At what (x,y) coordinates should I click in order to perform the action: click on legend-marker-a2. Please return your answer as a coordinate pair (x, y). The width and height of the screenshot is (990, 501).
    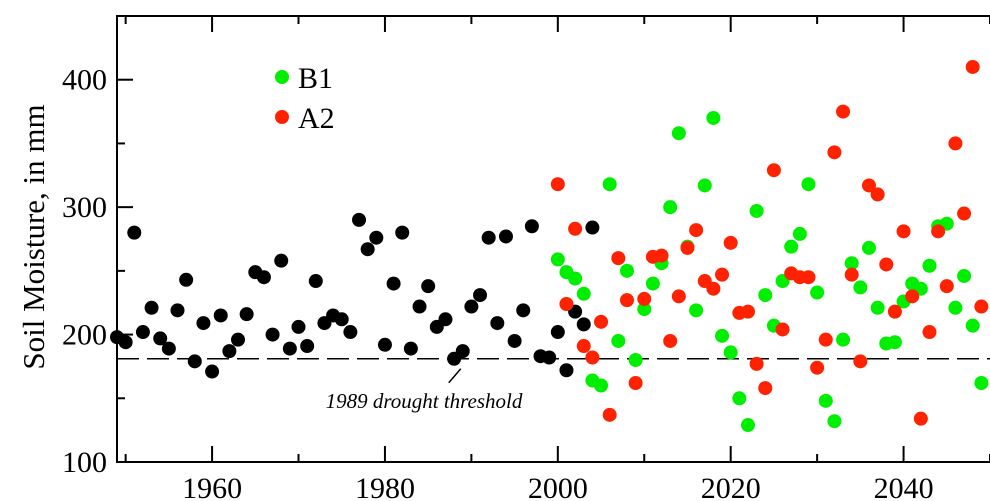
    Looking at the image, I should click on (282, 117).